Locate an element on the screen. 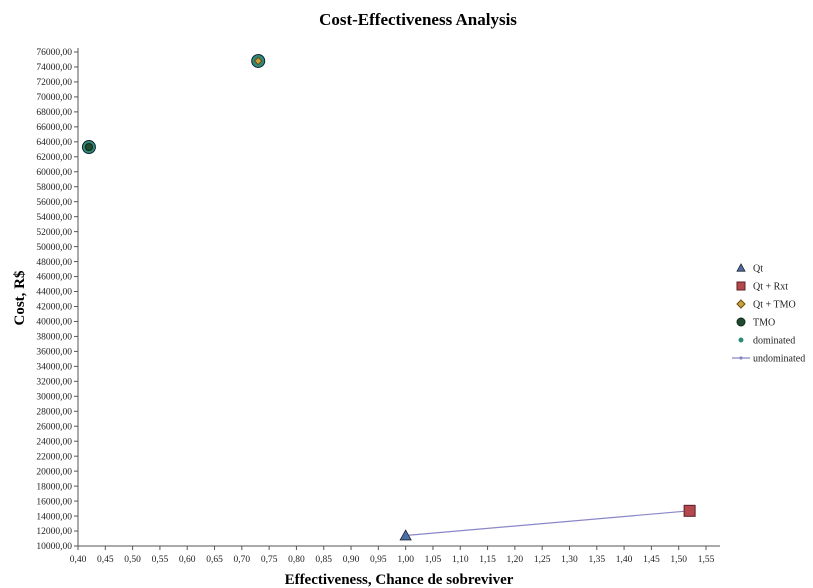 This screenshot has width=813, height=588. x-tick-label: 0,80 is located at coordinates (296, 560).